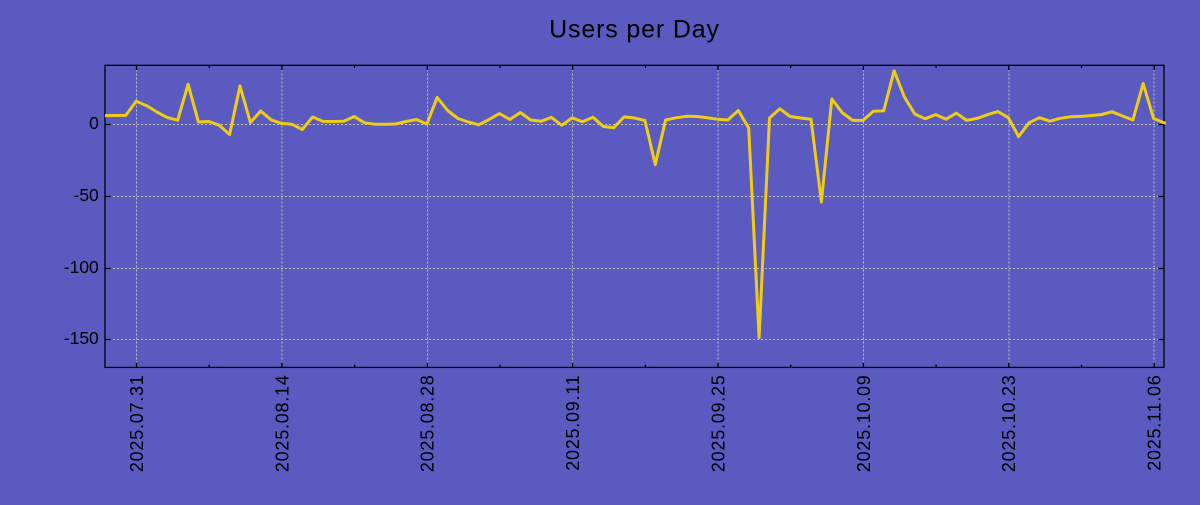  I want to click on svg-text: 0, so click(94, 123).